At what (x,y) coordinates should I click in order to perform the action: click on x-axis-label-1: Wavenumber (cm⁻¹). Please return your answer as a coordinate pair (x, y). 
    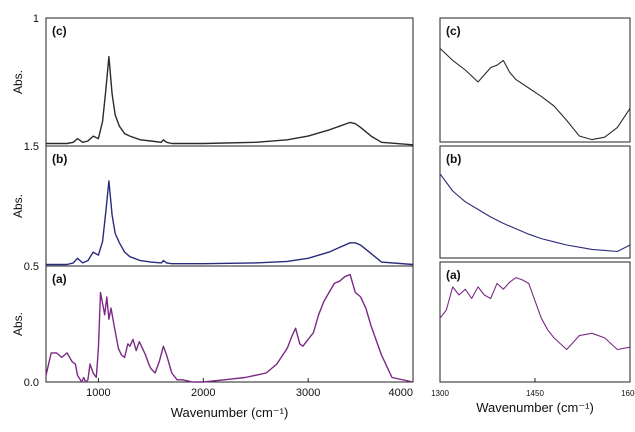
    Looking at the image, I should click on (535, 407).